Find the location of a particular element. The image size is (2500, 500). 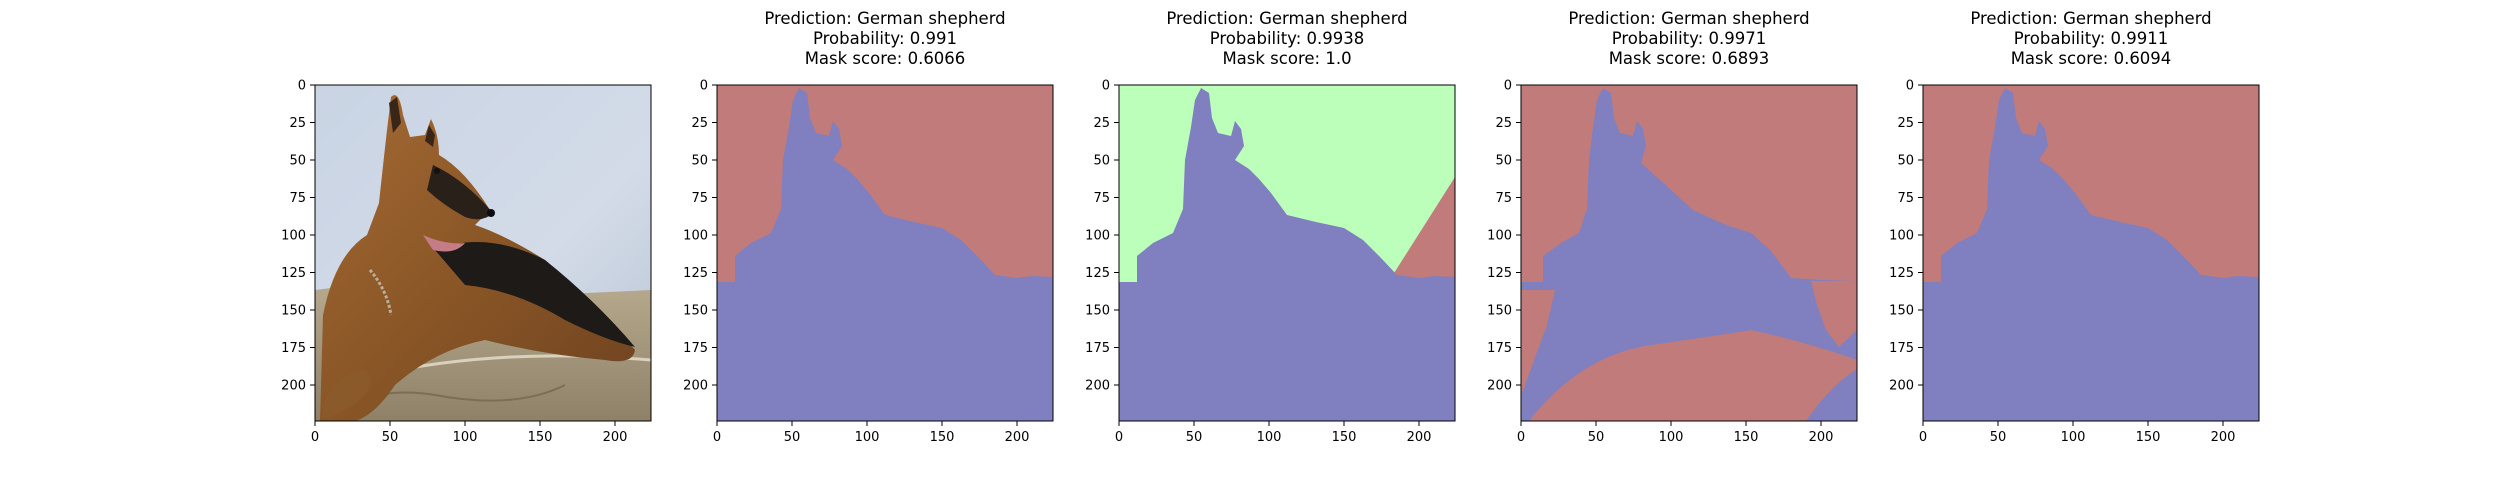

dog-nose is located at coordinates (491, 213).